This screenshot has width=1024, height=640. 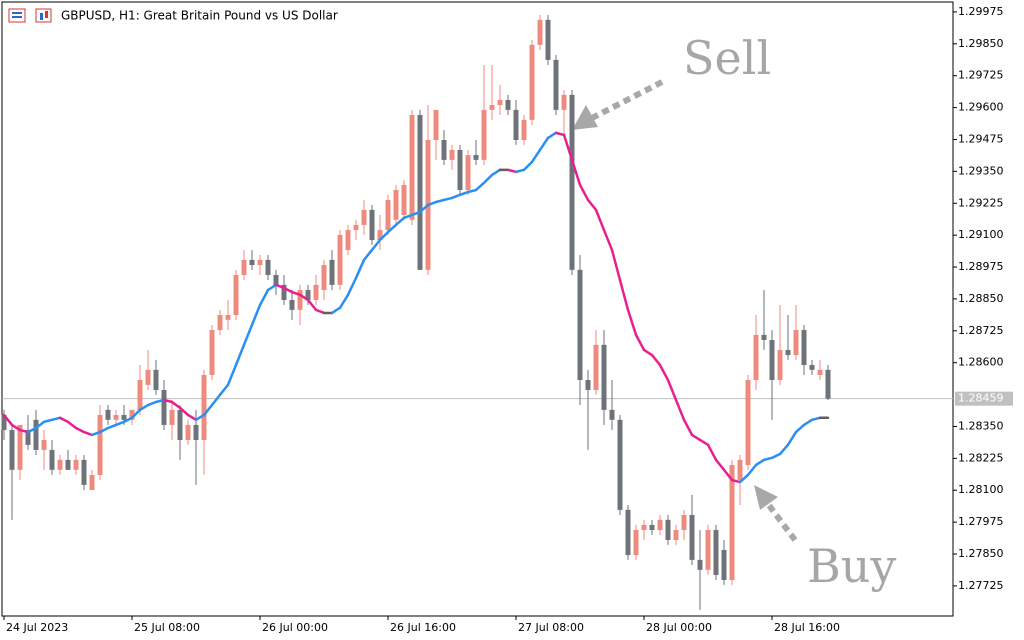 I want to click on x-tick-label: 28 Jul 00:00, so click(x=679, y=627).